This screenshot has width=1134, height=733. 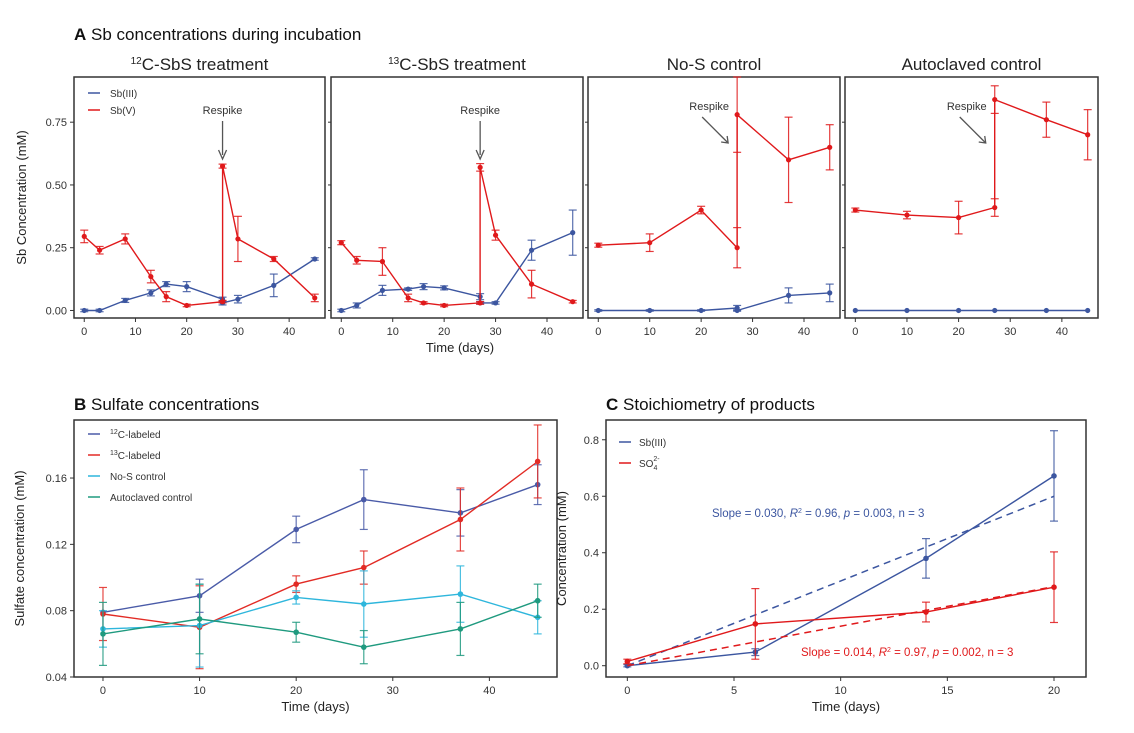 What do you see at coordinates (889, 650) in the screenshot?
I see `annotation-superscript: 2` at bounding box center [889, 650].